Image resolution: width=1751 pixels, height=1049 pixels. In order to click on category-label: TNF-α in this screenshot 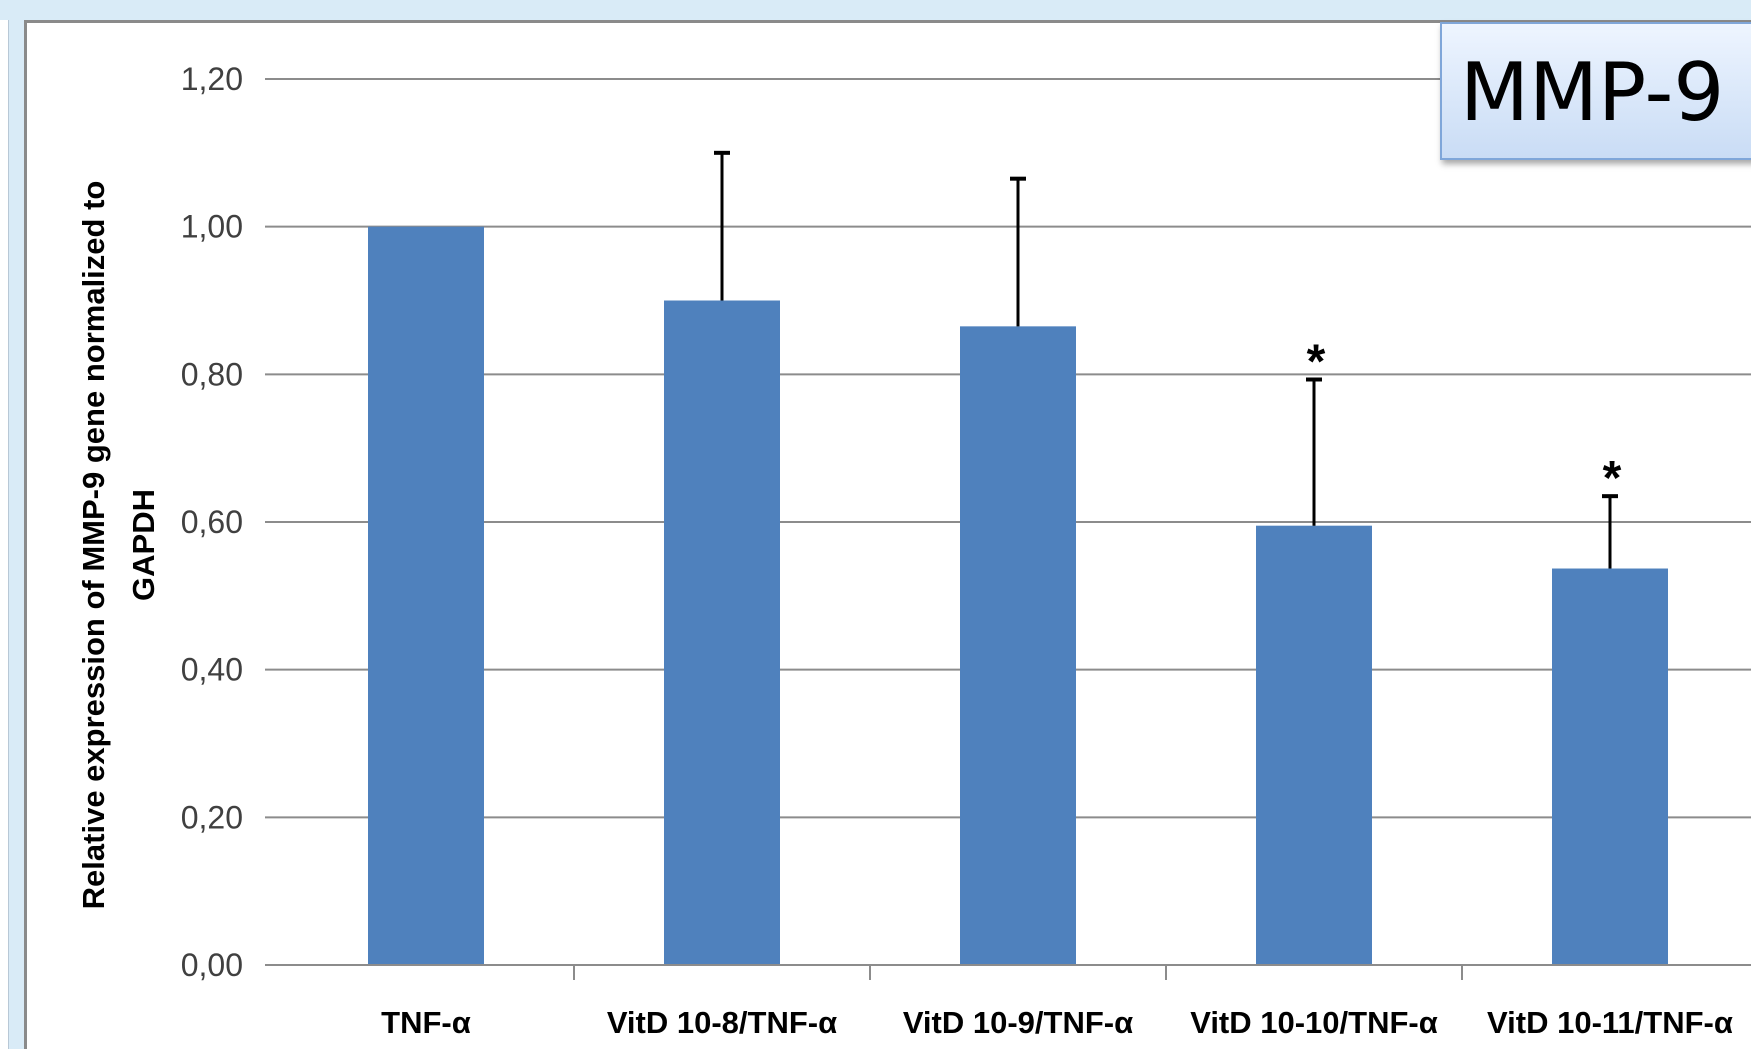, I will do `click(426, 1022)`.